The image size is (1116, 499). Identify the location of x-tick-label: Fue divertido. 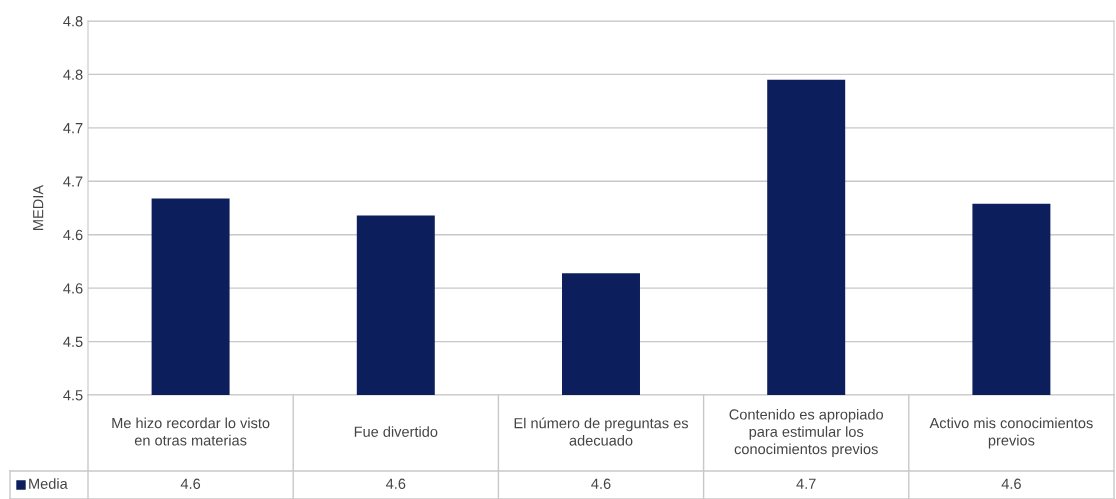
(396, 431).